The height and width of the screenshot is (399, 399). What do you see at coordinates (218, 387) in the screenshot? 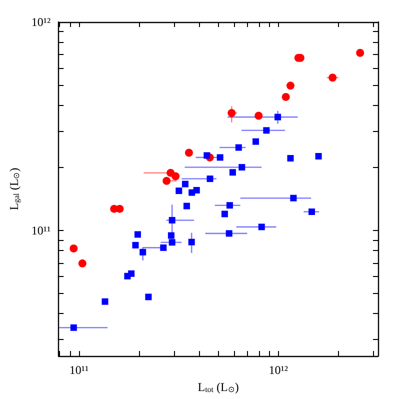
I see `x-axis-title: Ltot (L⊙)` at bounding box center [218, 387].